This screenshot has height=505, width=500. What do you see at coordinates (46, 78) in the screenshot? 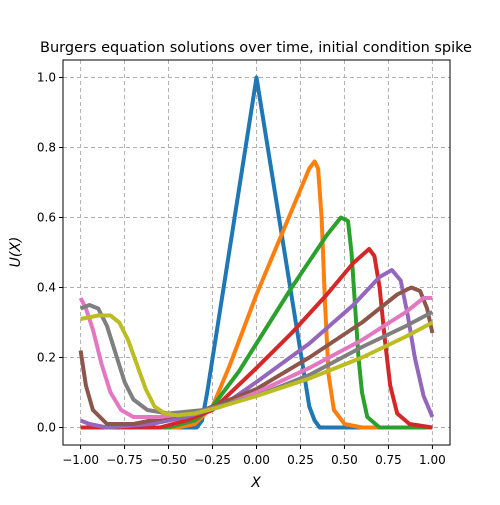
I see `y-tick-label: 1.0` at bounding box center [46, 78].